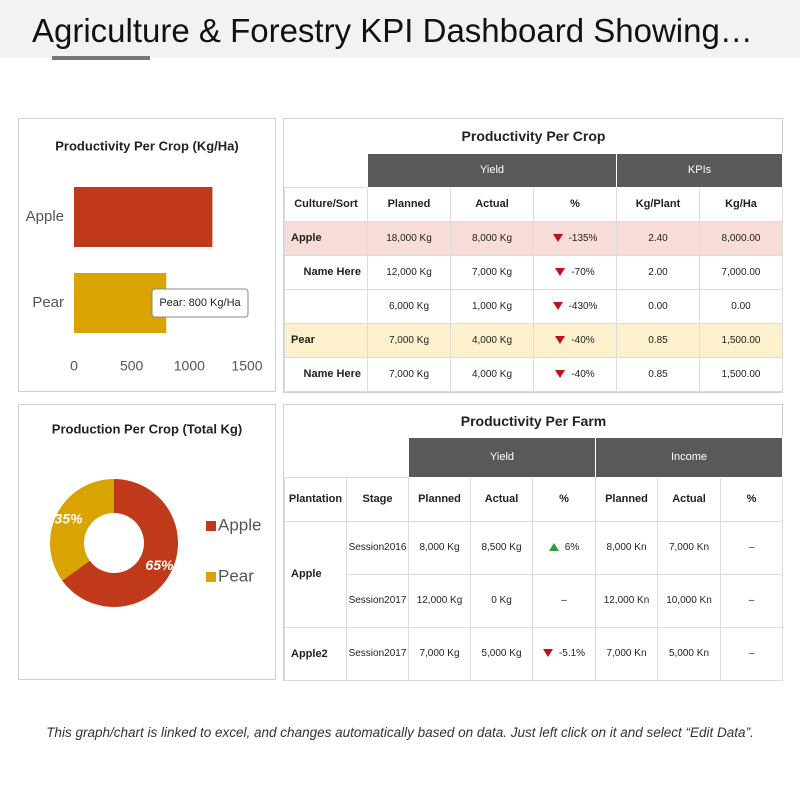  What do you see at coordinates (315, 653) in the screenshot?
I see `table-cell: Apple2` at bounding box center [315, 653].